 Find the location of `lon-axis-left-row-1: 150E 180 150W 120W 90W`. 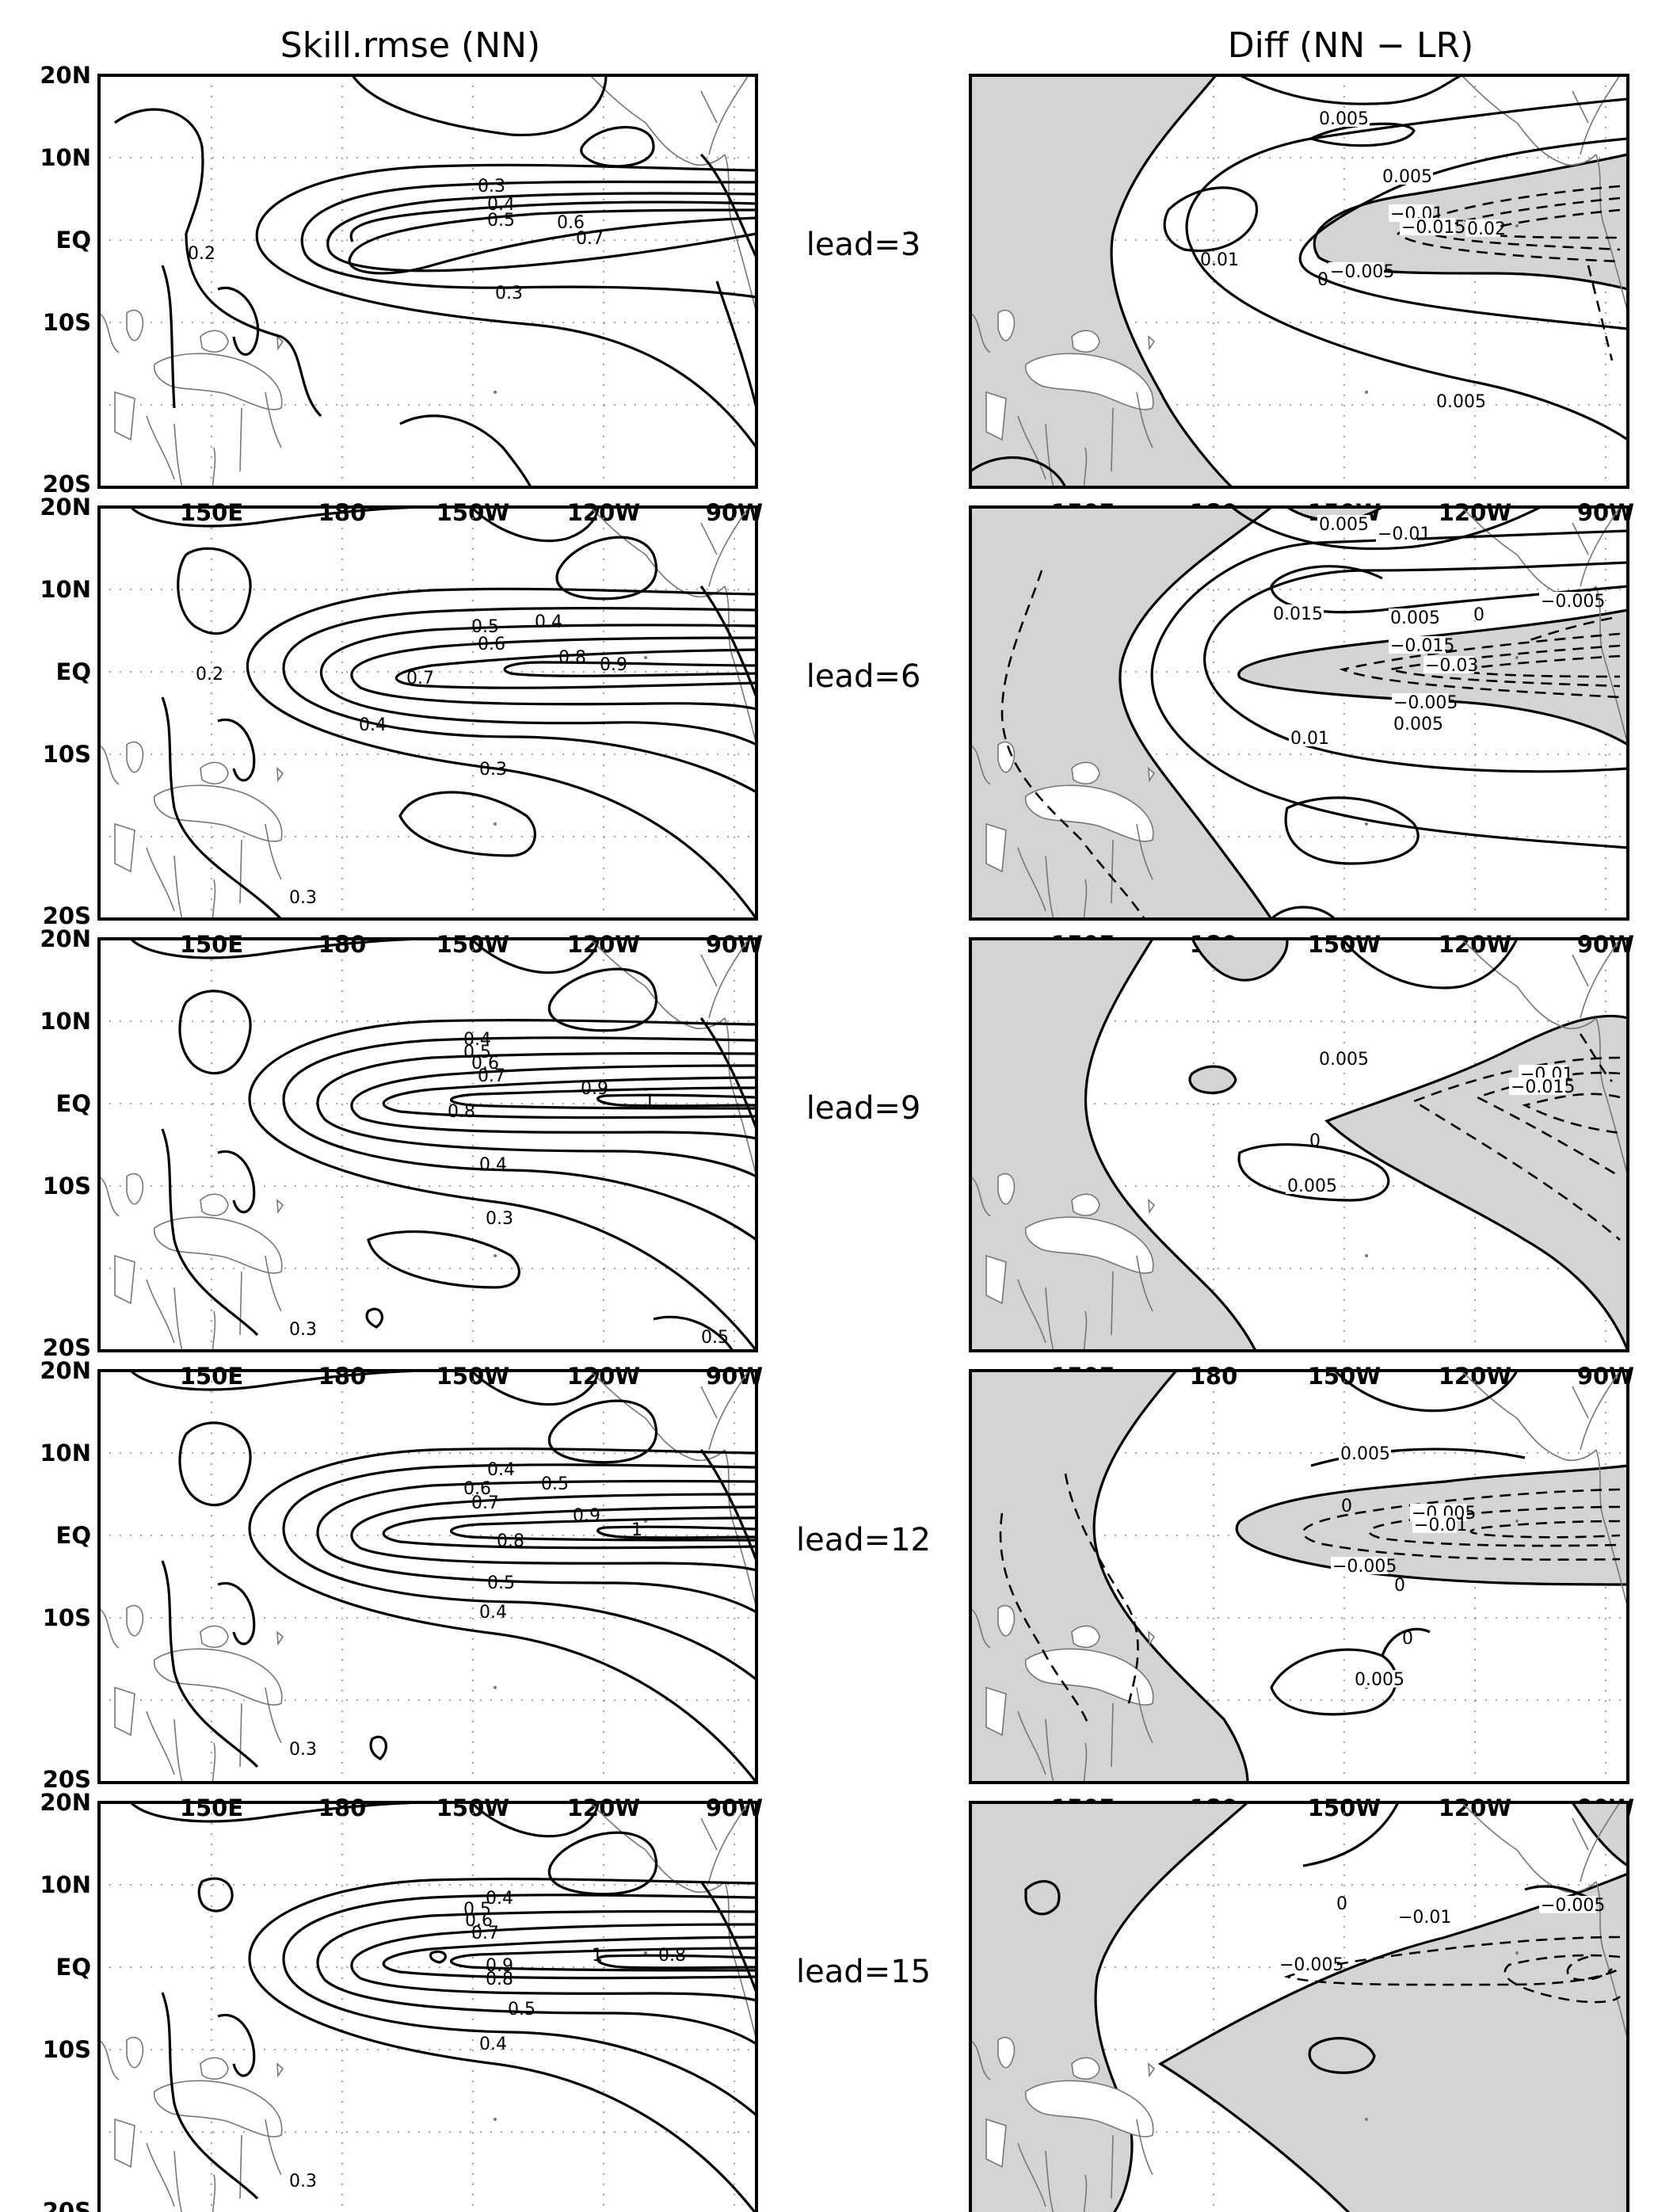

lon-axis-left-row-1: 150E 180 150W 120W 90W is located at coordinates (471, 512).